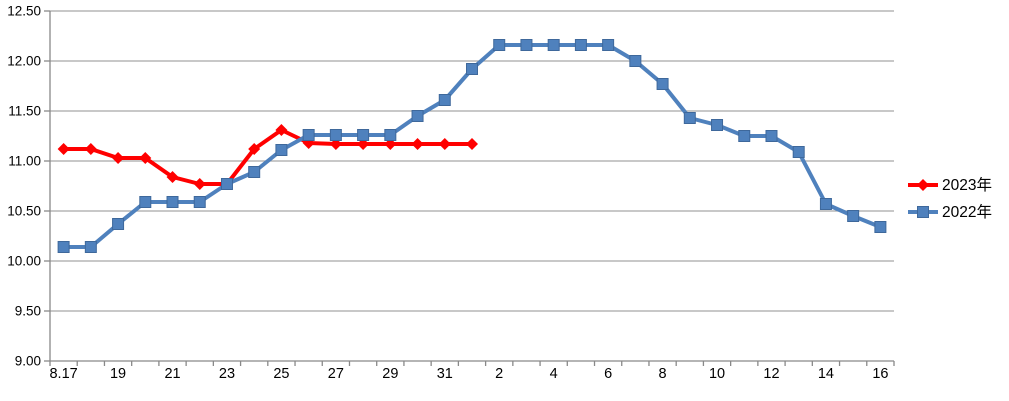 The height and width of the screenshot is (401, 1009). Describe the element at coordinates (28, 311) in the screenshot. I see `y-tick-label: 9.50` at that location.